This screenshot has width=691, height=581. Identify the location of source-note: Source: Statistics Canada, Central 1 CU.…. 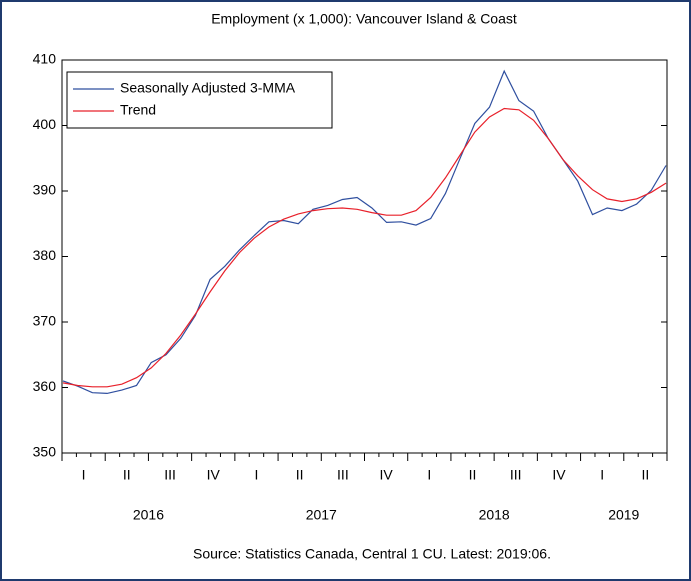
(372, 554).